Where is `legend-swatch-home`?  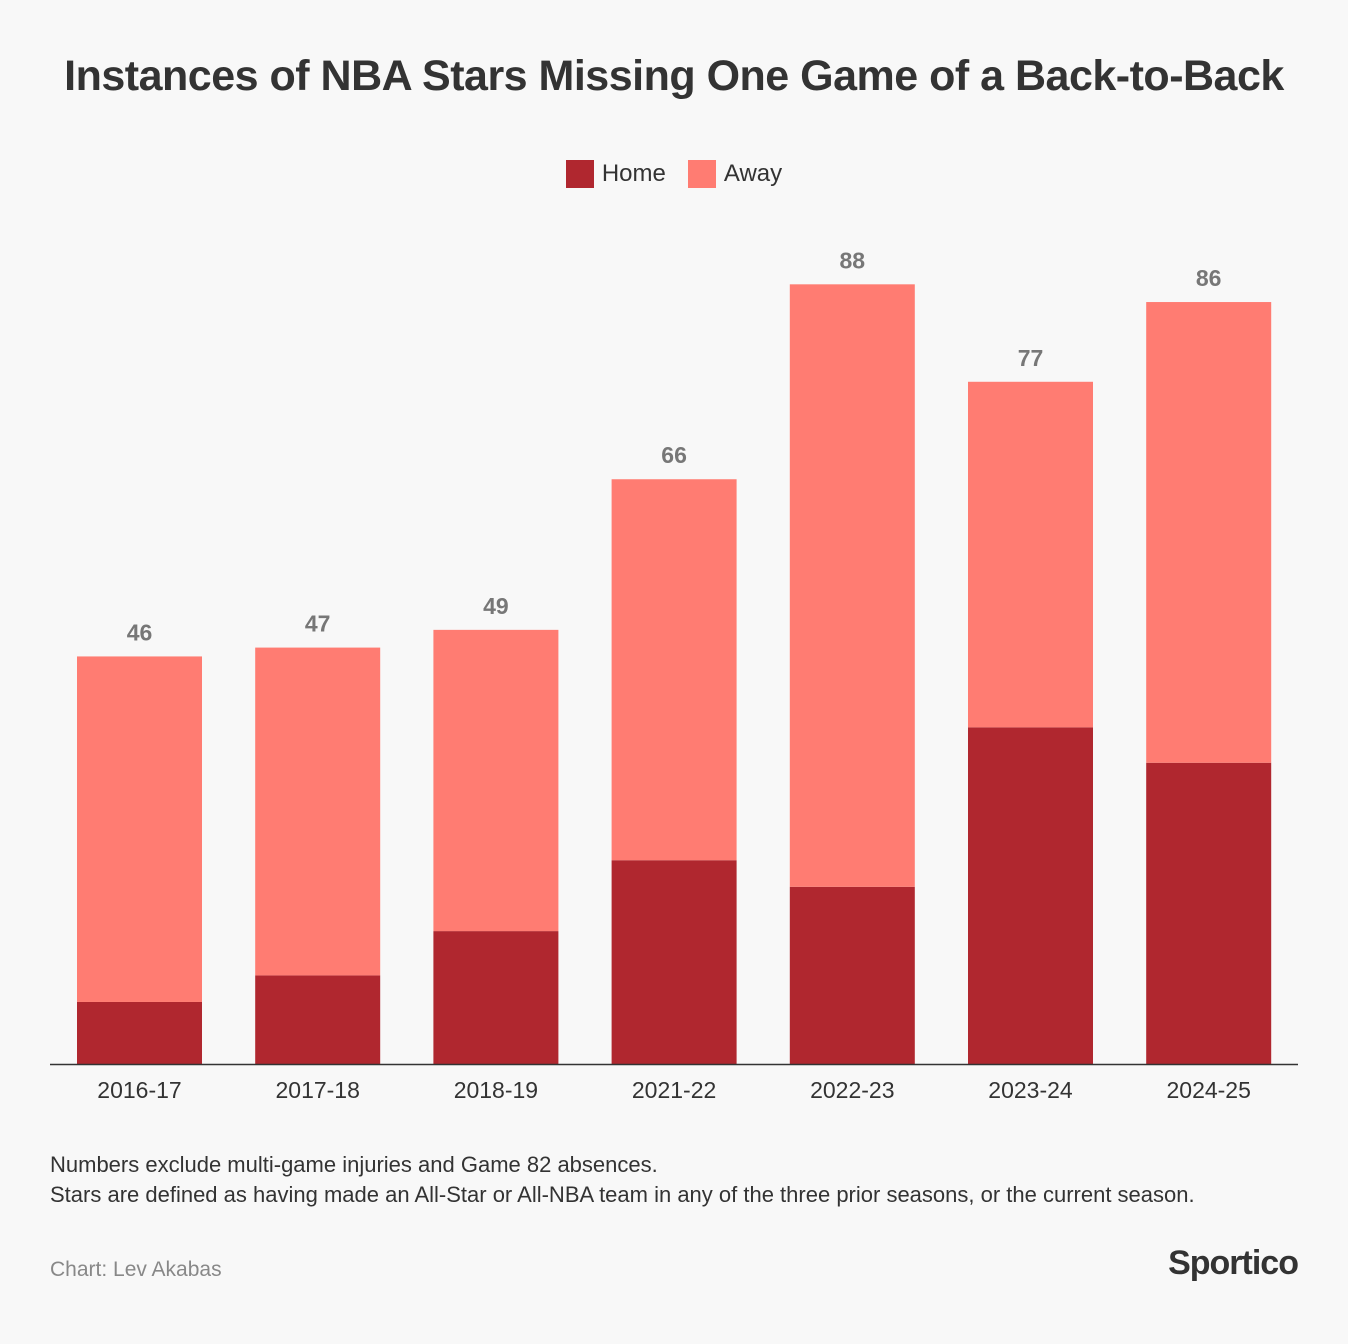 legend-swatch-home is located at coordinates (579, 174).